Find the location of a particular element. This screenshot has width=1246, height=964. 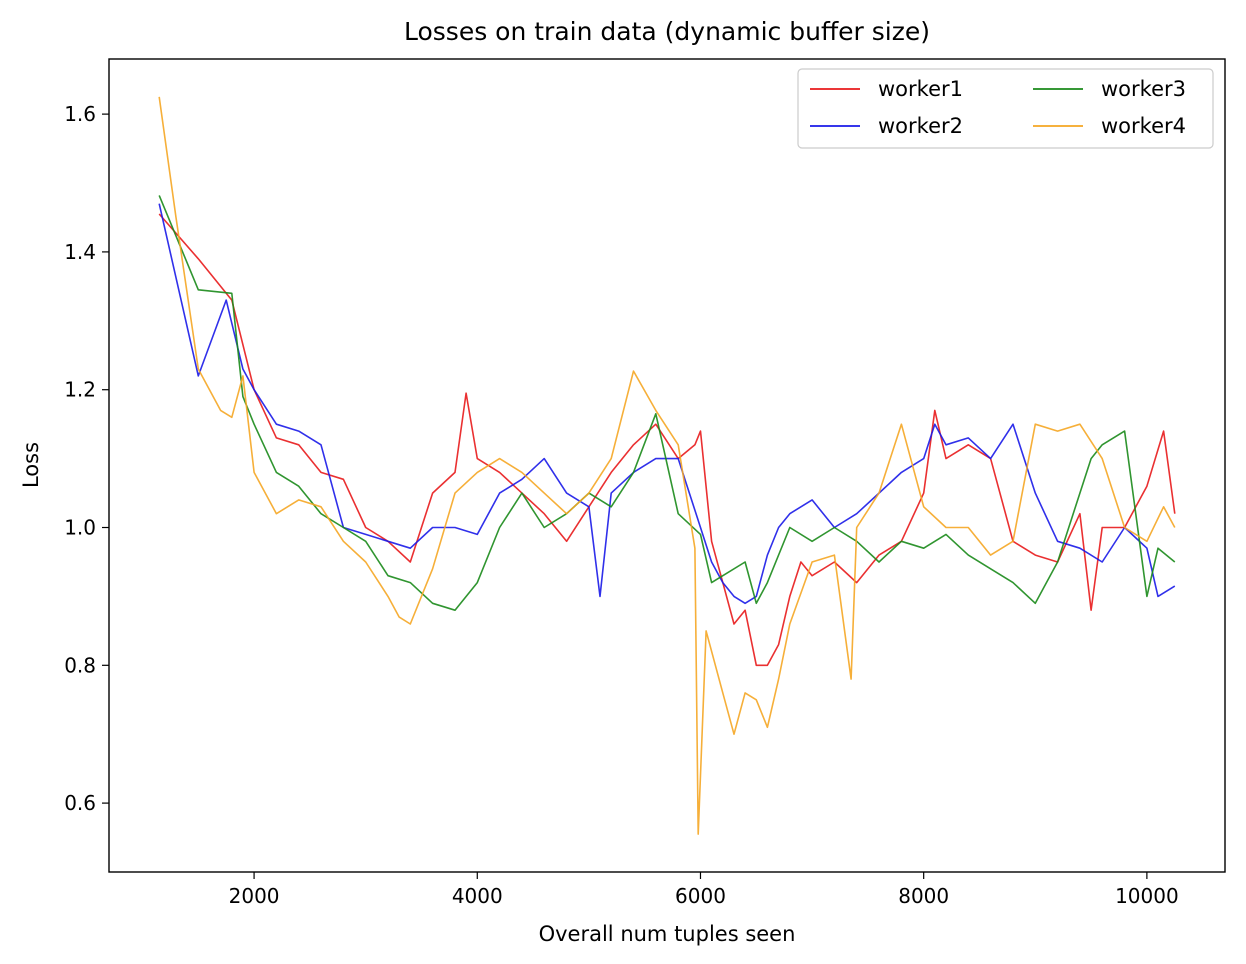

legend-box is located at coordinates (1005, 108).